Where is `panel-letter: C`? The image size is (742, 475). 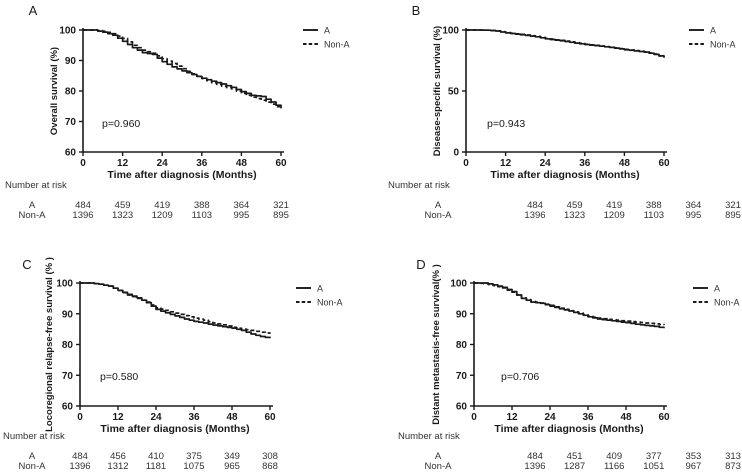 panel-letter: C is located at coordinates (26, 264).